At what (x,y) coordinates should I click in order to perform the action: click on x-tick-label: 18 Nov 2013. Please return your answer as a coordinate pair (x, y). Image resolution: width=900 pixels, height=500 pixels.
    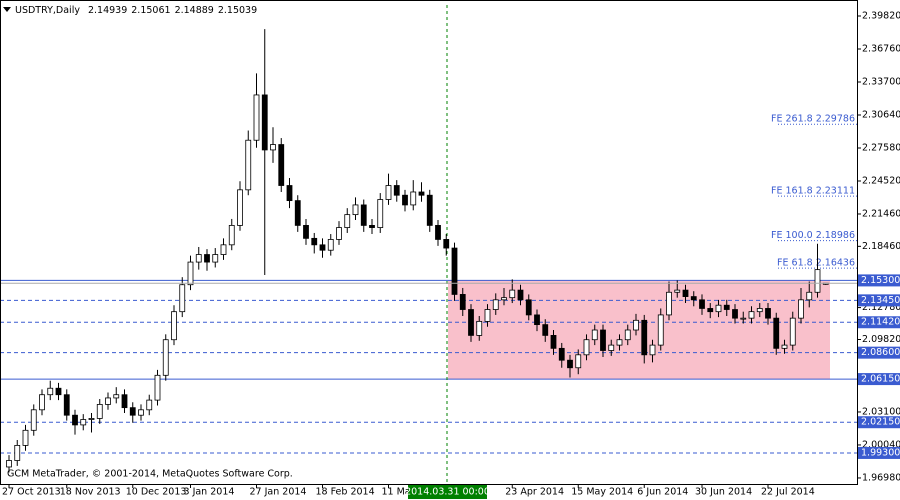
    Looking at the image, I should click on (90, 492).